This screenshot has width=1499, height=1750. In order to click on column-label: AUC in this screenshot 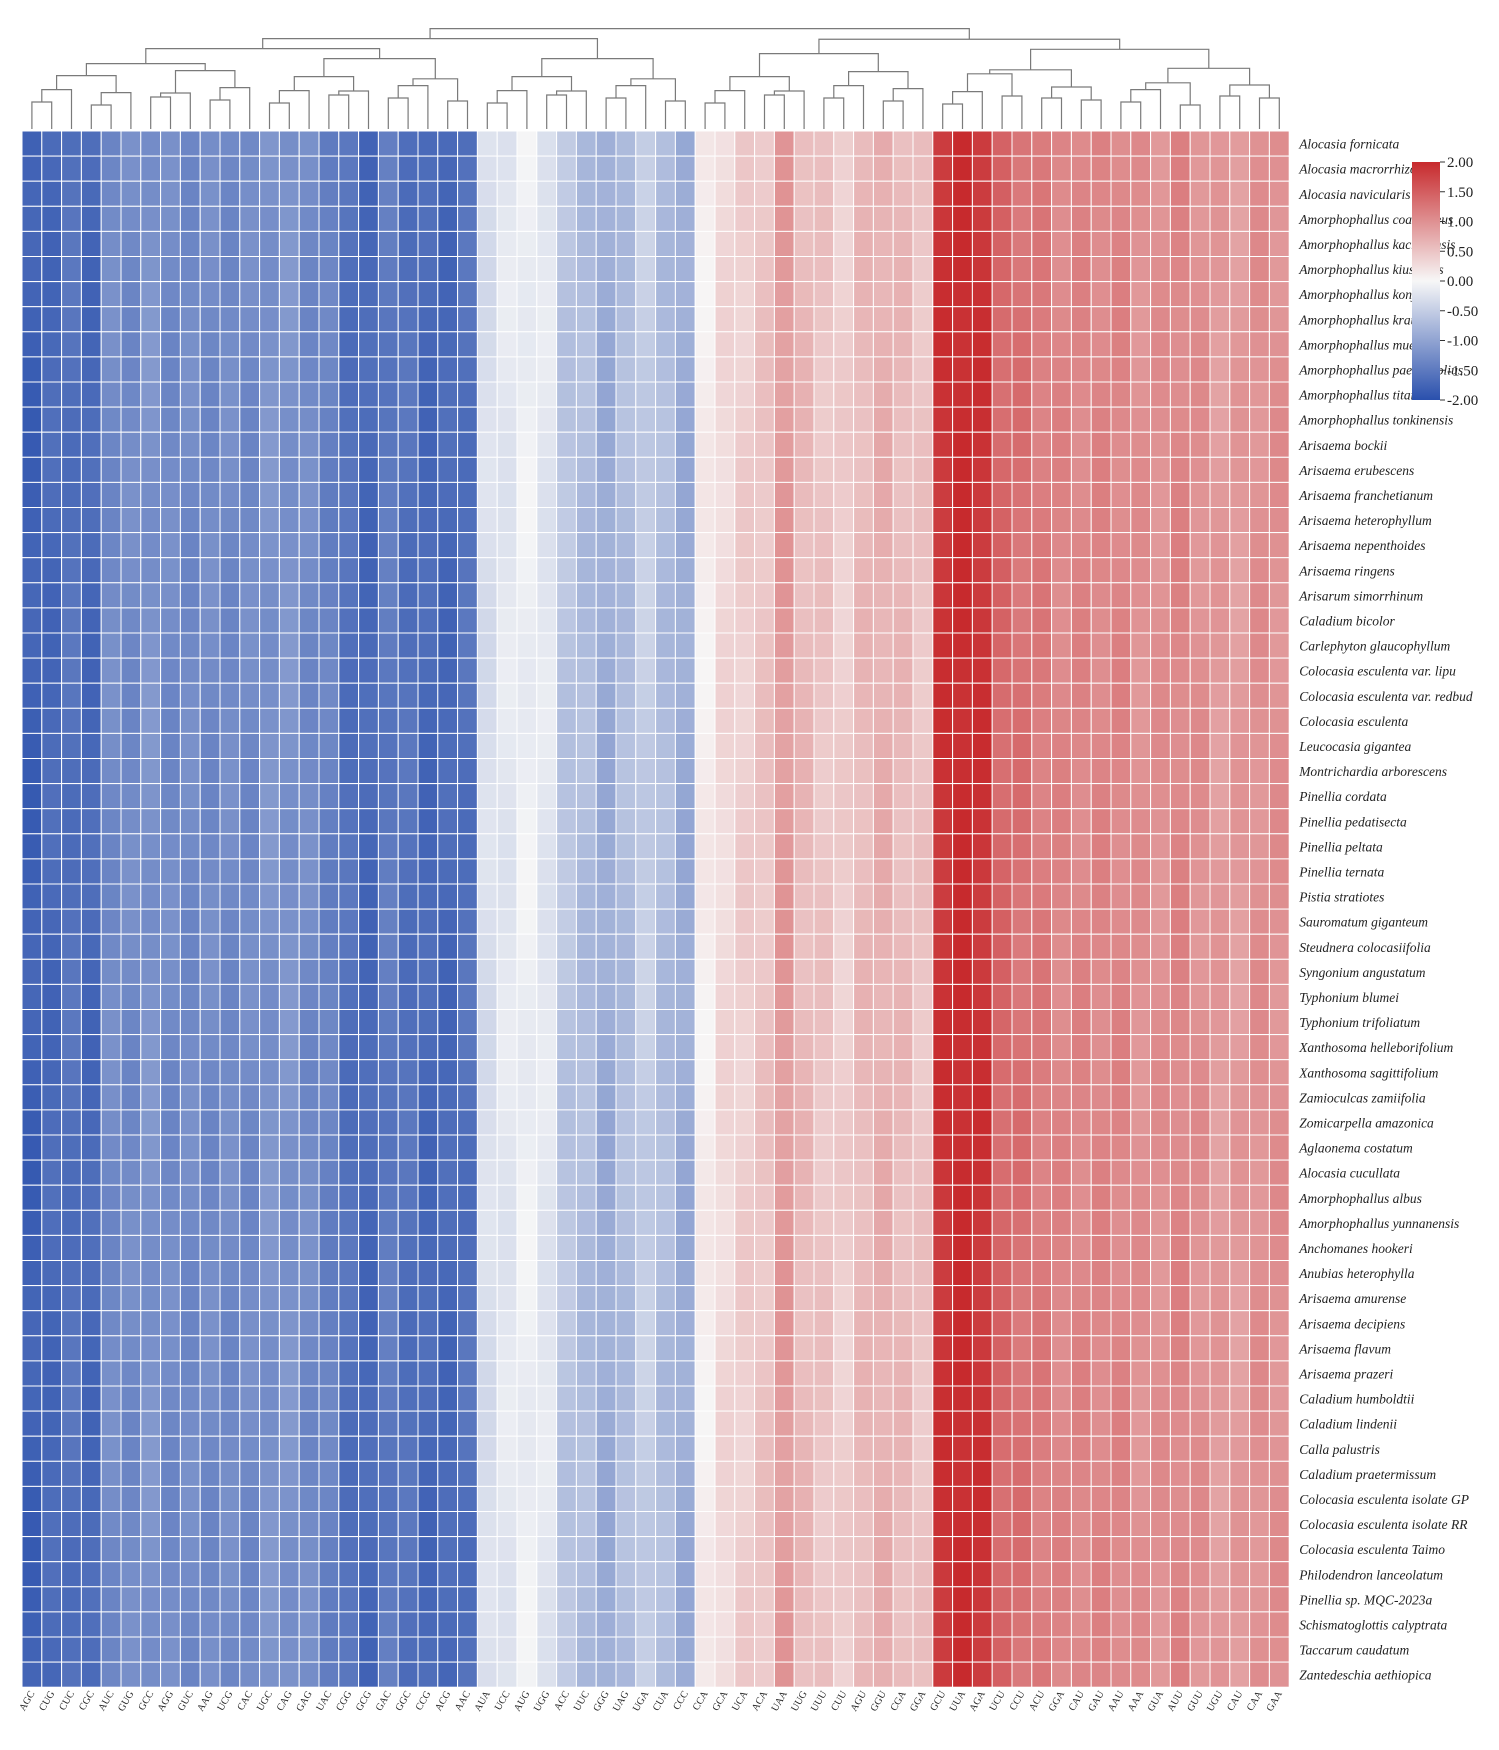, I will do `click(107, 1701)`.